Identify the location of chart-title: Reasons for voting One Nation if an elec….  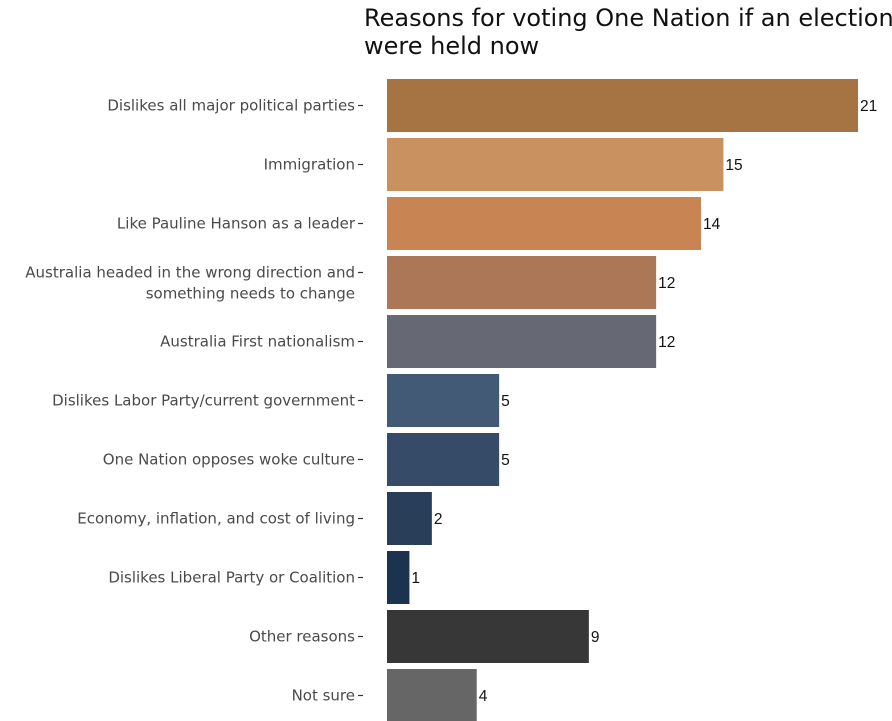
(628, 32).